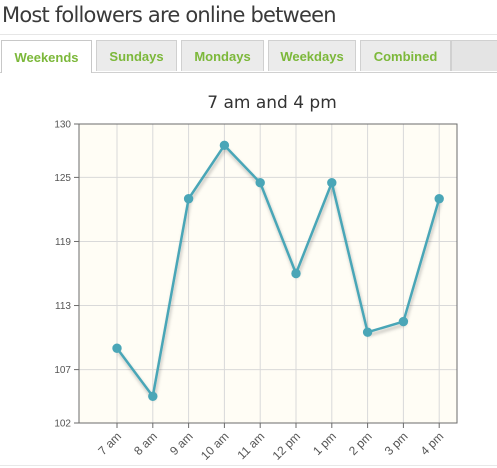 Image resolution: width=497 pixels, height=468 pixels. What do you see at coordinates (66, 275) in the screenshot?
I see `y-axis-ticks: 102 107 113 119 125 130` at bounding box center [66, 275].